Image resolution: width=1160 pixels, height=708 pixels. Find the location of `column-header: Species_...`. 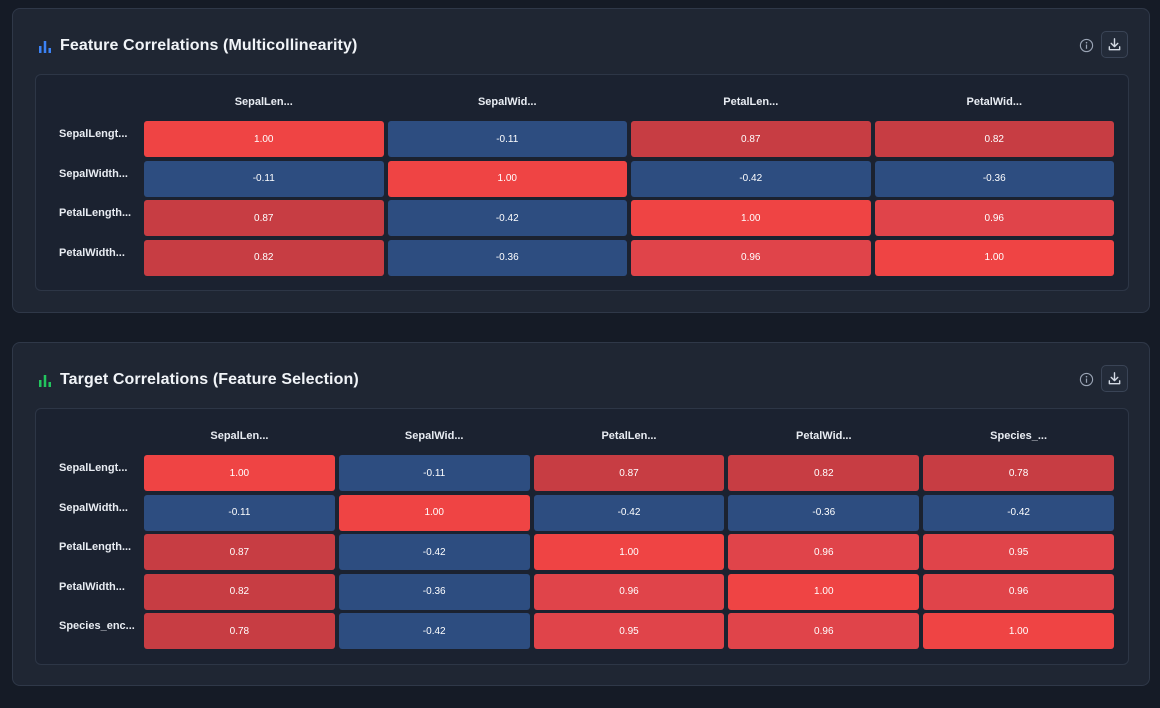

column-header: Species_... is located at coordinates (1019, 436).